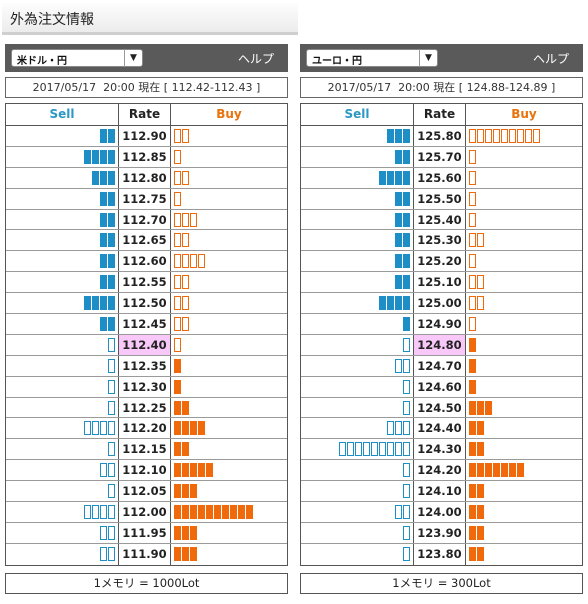  I want to click on timestamp-status: 2017/05/17 20:00 現在 [ 124.88-124.89 ], so click(441, 87).